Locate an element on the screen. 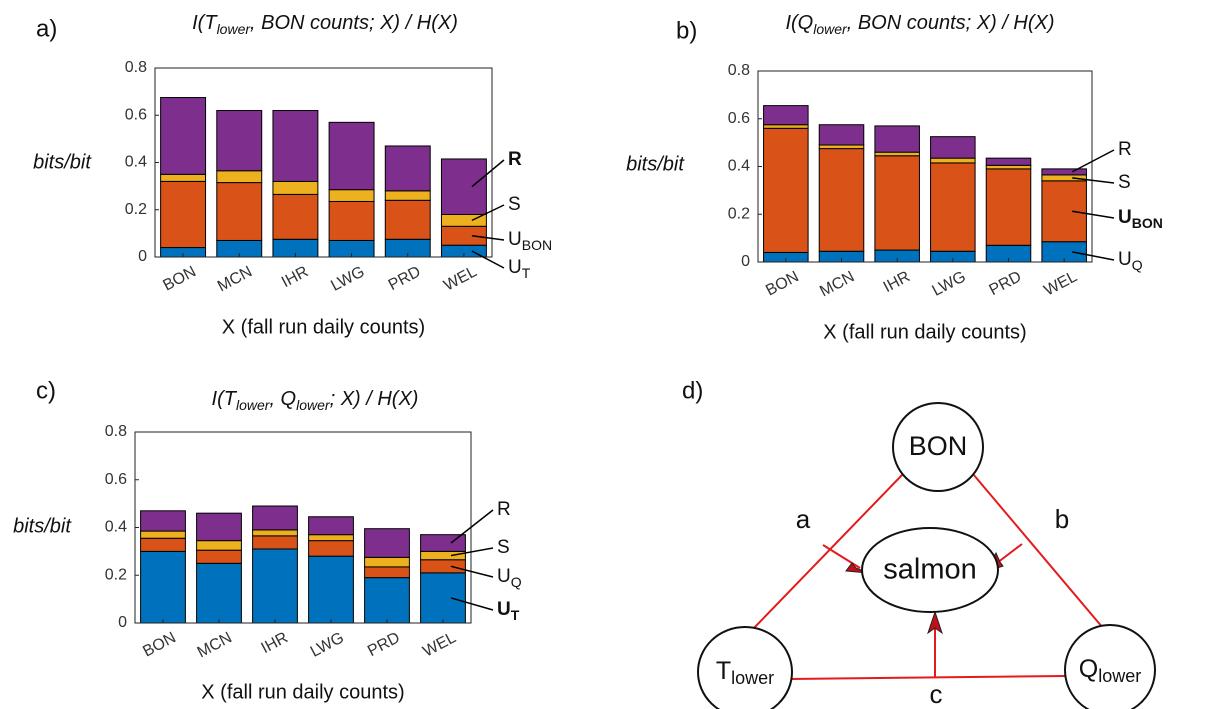 The width and height of the screenshot is (1217, 709). legend-label: UT is located at coordinates (508, 611).